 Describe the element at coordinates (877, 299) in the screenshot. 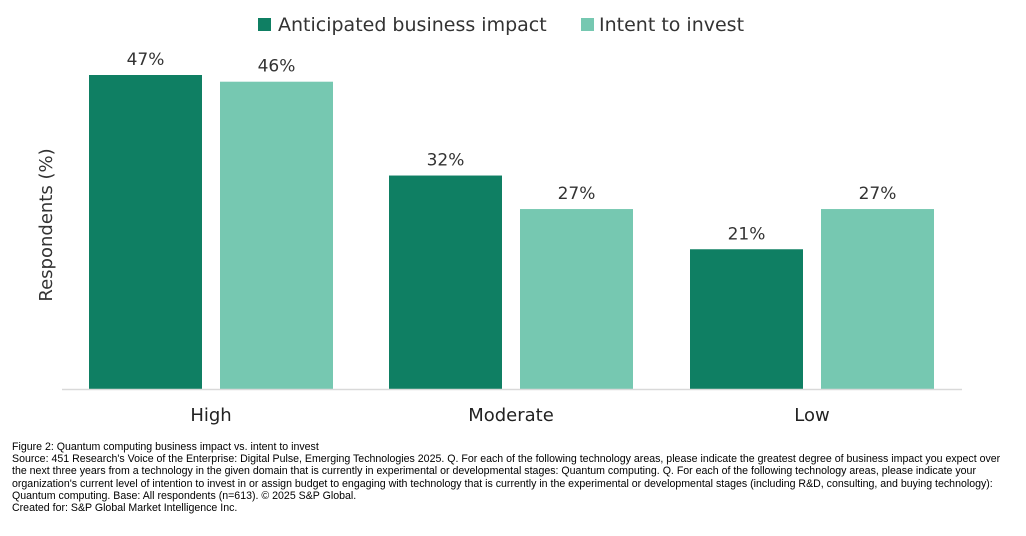

I see `bar-low-intent-to-invest` at that location.